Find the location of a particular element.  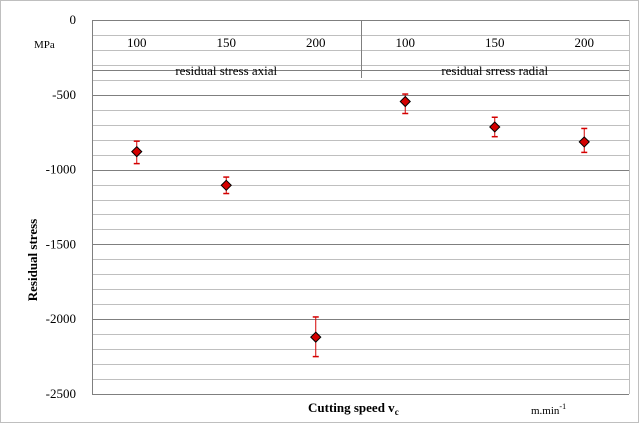

y-tick-label: -500 is located at coordinates (64, 94).